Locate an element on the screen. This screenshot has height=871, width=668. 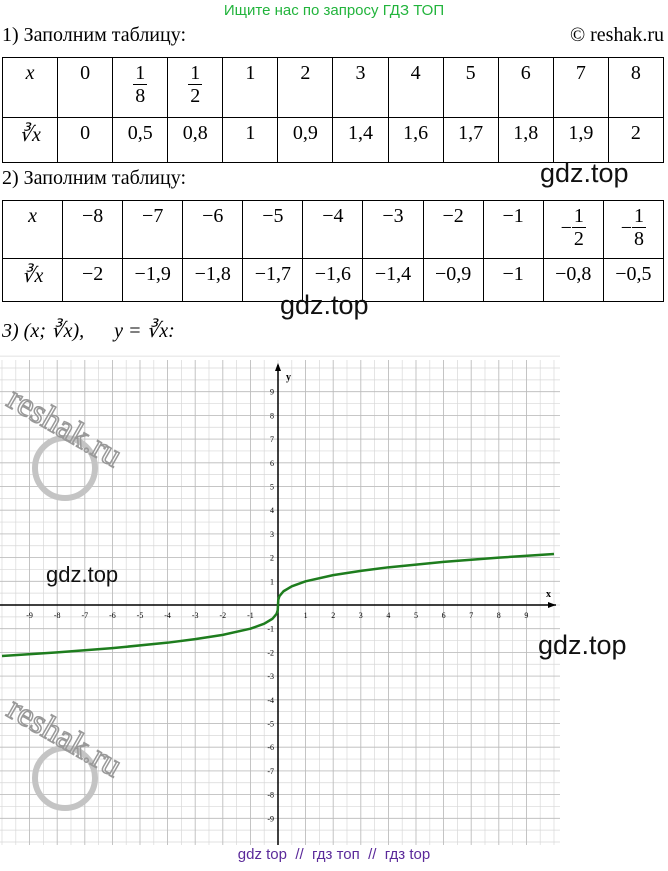
x-tick-label: -7 is located at coordinates (84, 615).